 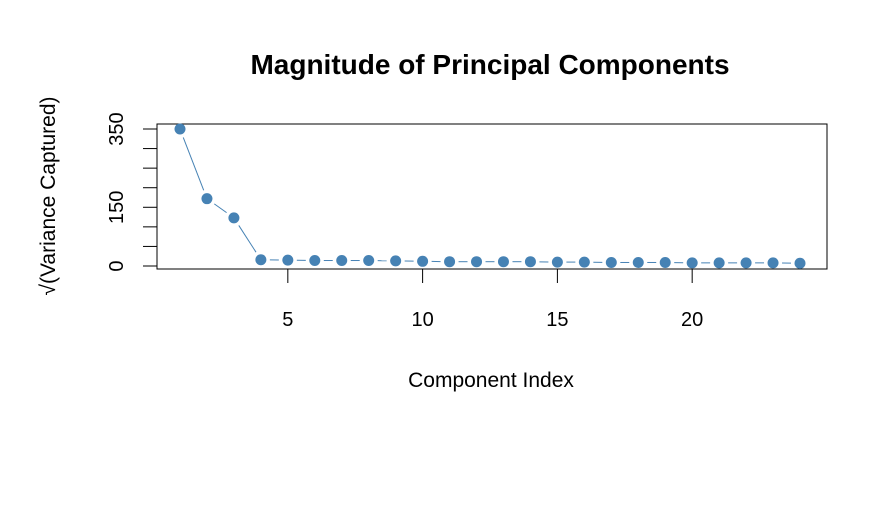 I want to click on x-tick-label-10: 10, so click(x=422, y=320).